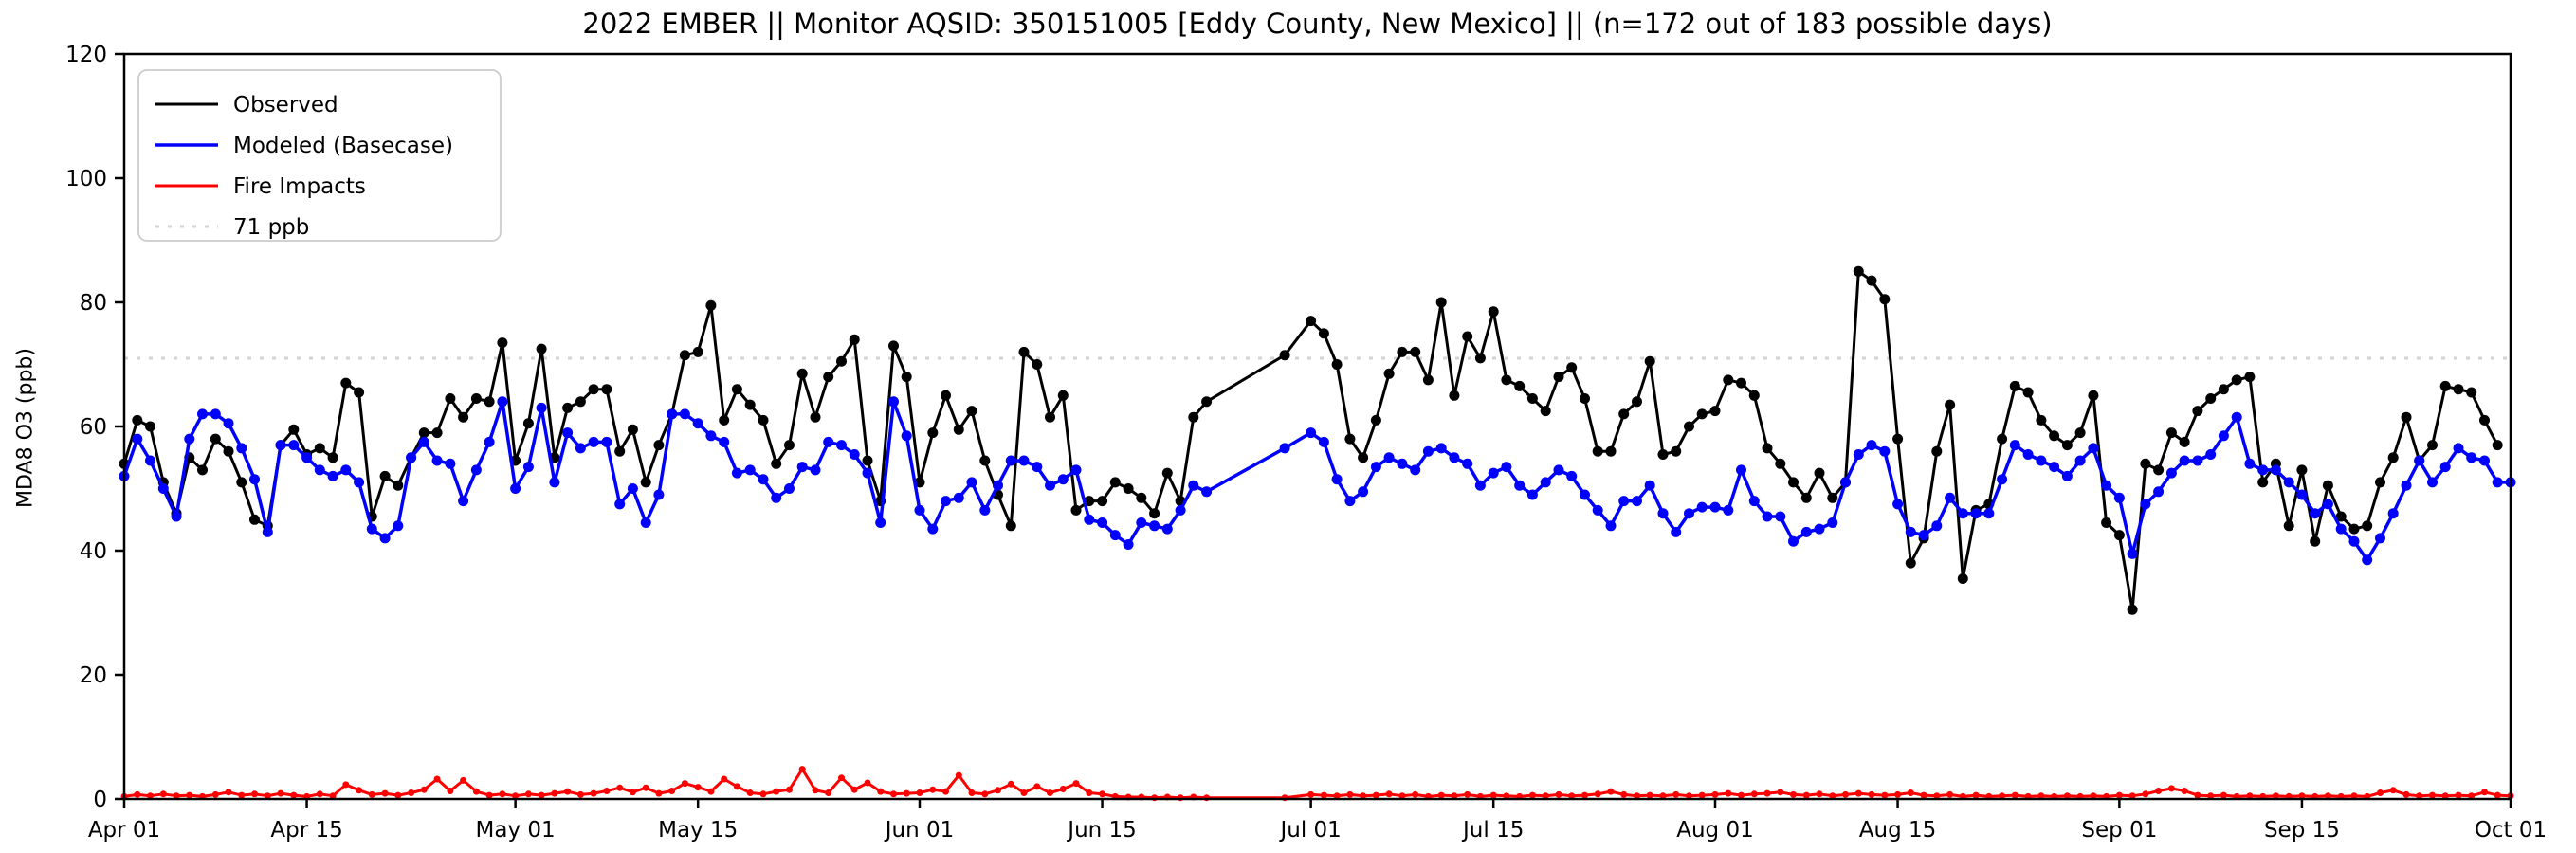  What do you see at coordinates (306, 830) in the screenshot?
I see `x-tick-label: Apr 15` at bounding box center [306, 830].